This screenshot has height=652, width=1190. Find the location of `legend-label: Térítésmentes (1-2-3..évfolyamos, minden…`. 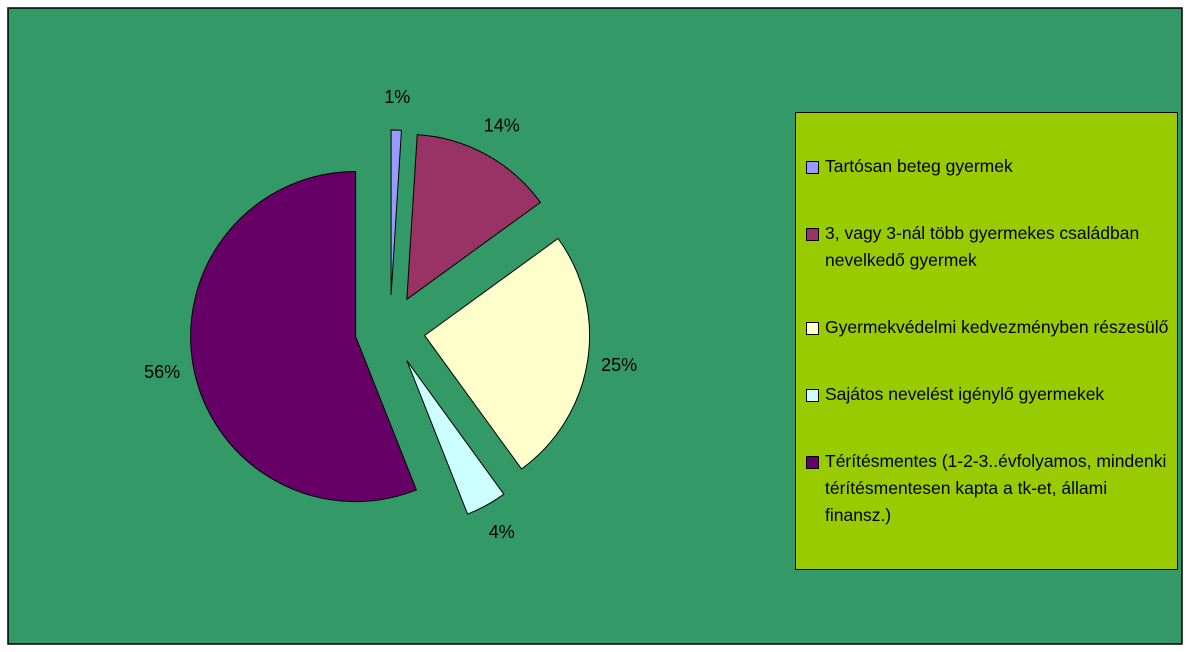

legend-label: Térítésmentes (1-2-3..évfolyamos, minden… is located at coordinates (996, 488).